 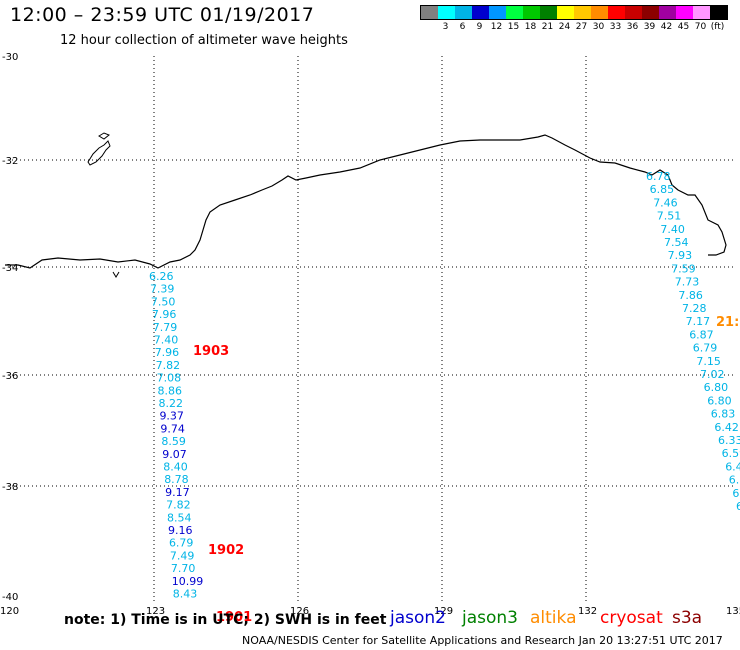 What do you see at coordinates (10, 487) in the screenshot?
I see `lat-label: -38` at bounding box center [10, 487].